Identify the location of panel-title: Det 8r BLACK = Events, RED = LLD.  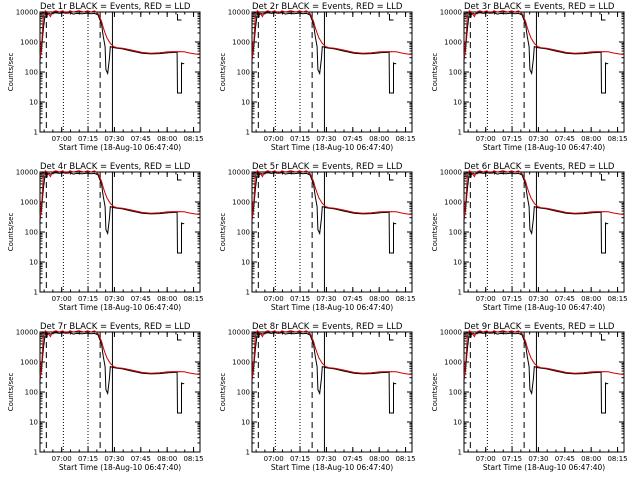
(327, 327).